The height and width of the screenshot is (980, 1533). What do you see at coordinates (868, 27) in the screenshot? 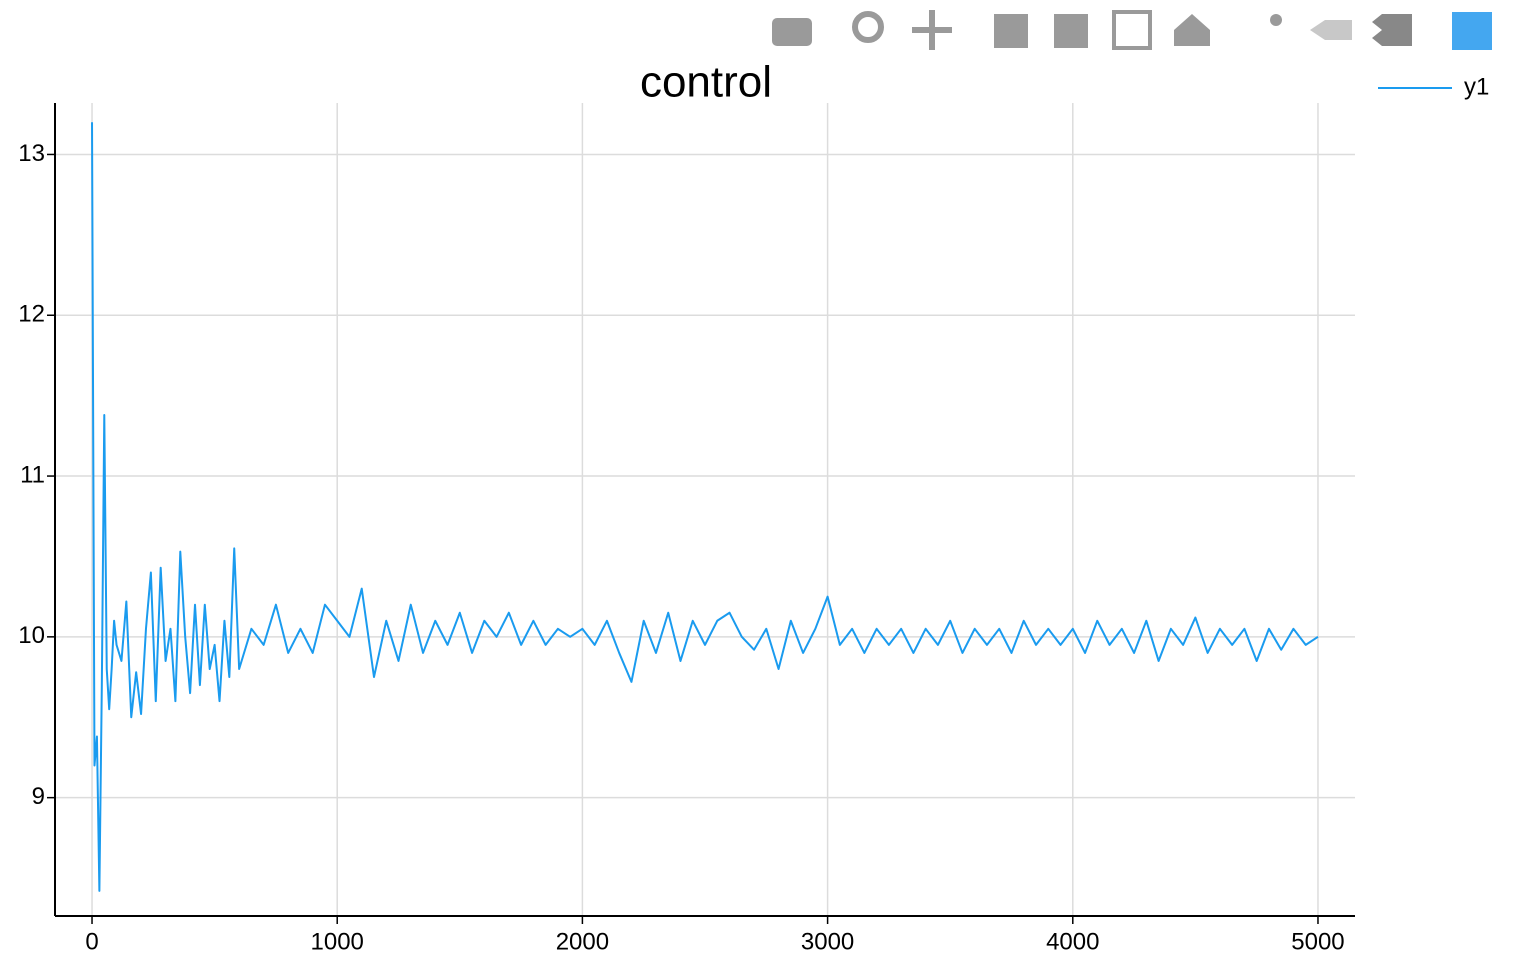
I see `zoom-button` at bounding box center [868, 27].